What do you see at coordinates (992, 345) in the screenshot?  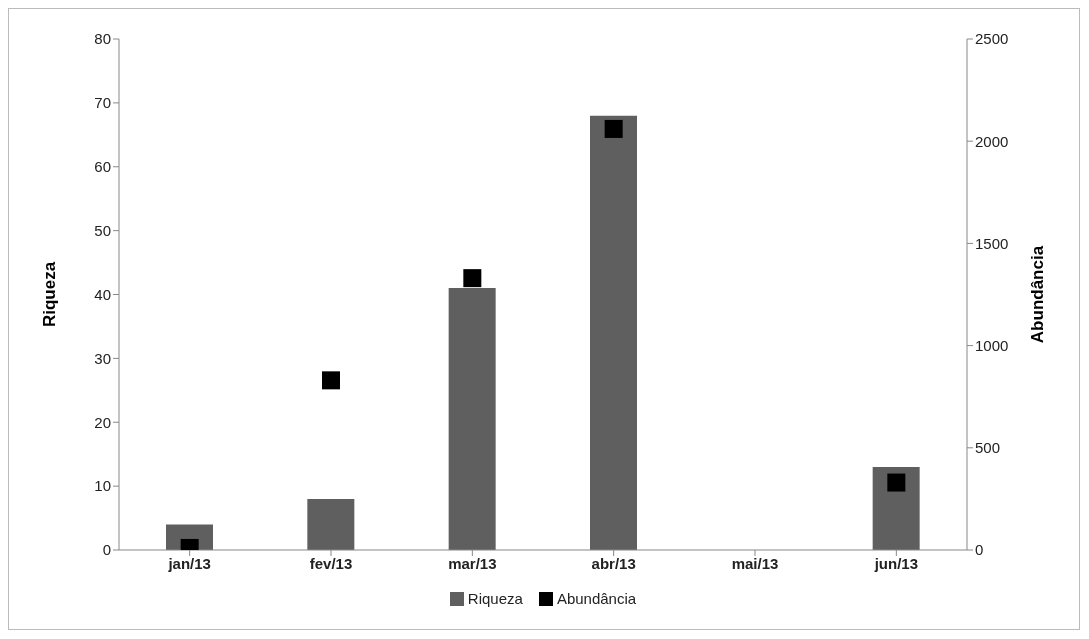 I see `y2-tick-label: 1000` at bounding box center [992, 345].